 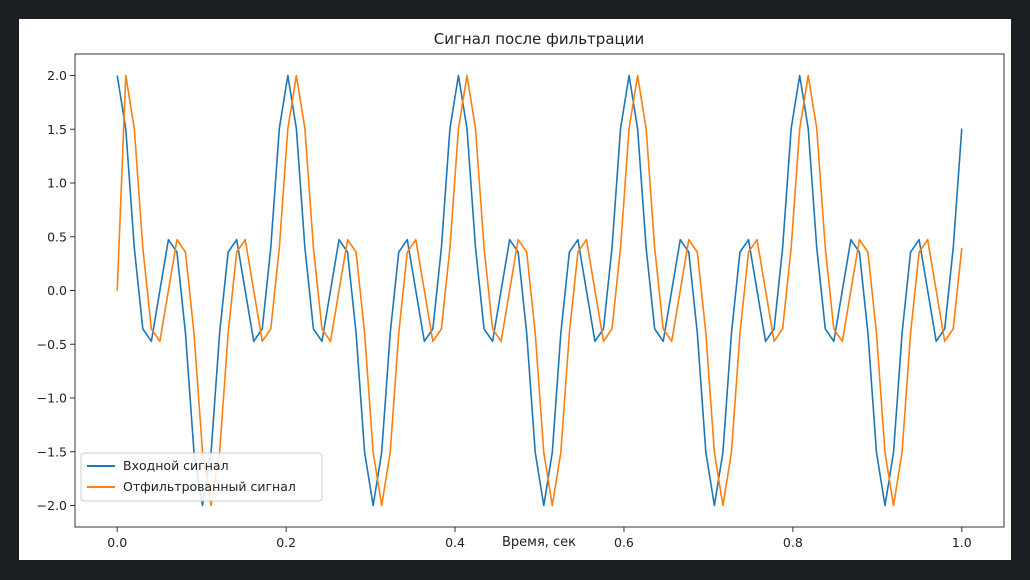 I want to click on y-tick-label: 2.0, so click(x=57, y=75).